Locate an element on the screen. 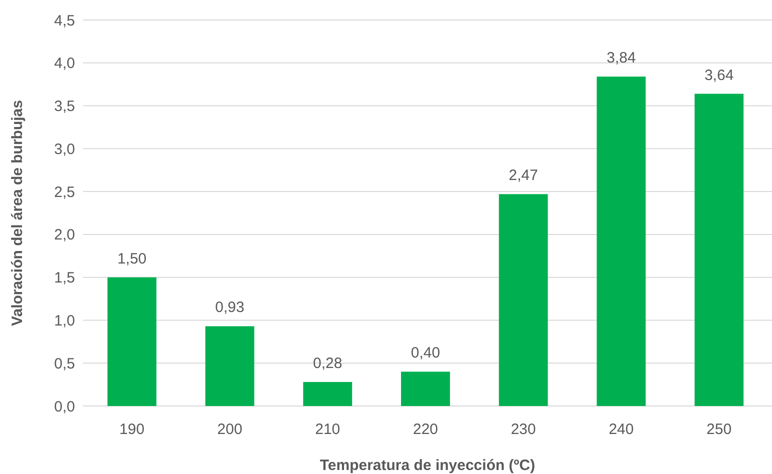  y-tick-label: 0,0 is located at coordinates (64, 407).